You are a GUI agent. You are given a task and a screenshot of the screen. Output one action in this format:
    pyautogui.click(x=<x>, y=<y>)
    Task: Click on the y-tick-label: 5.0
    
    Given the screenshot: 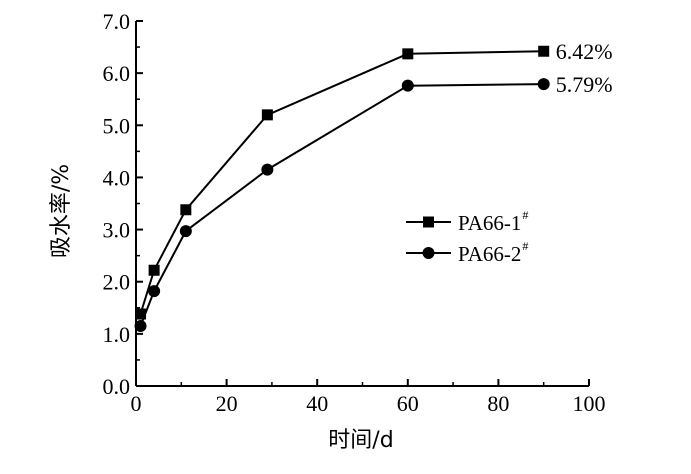 What is the action you would take?
    pyautogui.click(x=117, y=125)
    